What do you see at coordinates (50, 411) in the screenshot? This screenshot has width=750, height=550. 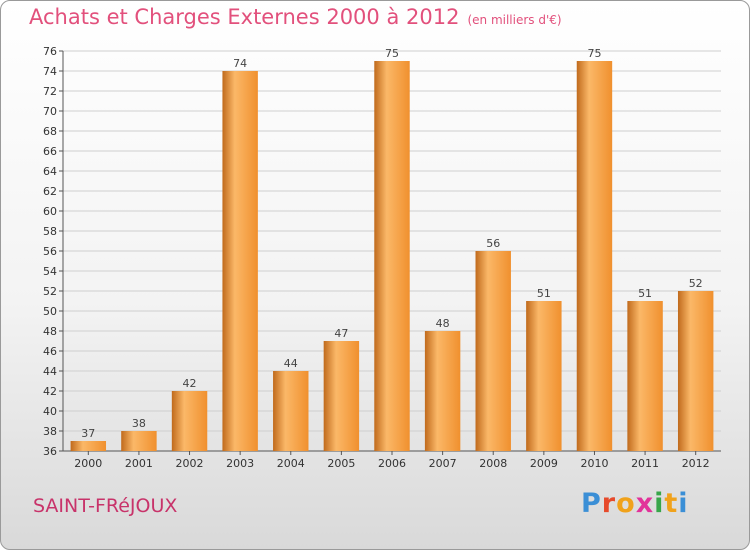 I see `y-tick-label: 40` at bounding box center [50, 411].